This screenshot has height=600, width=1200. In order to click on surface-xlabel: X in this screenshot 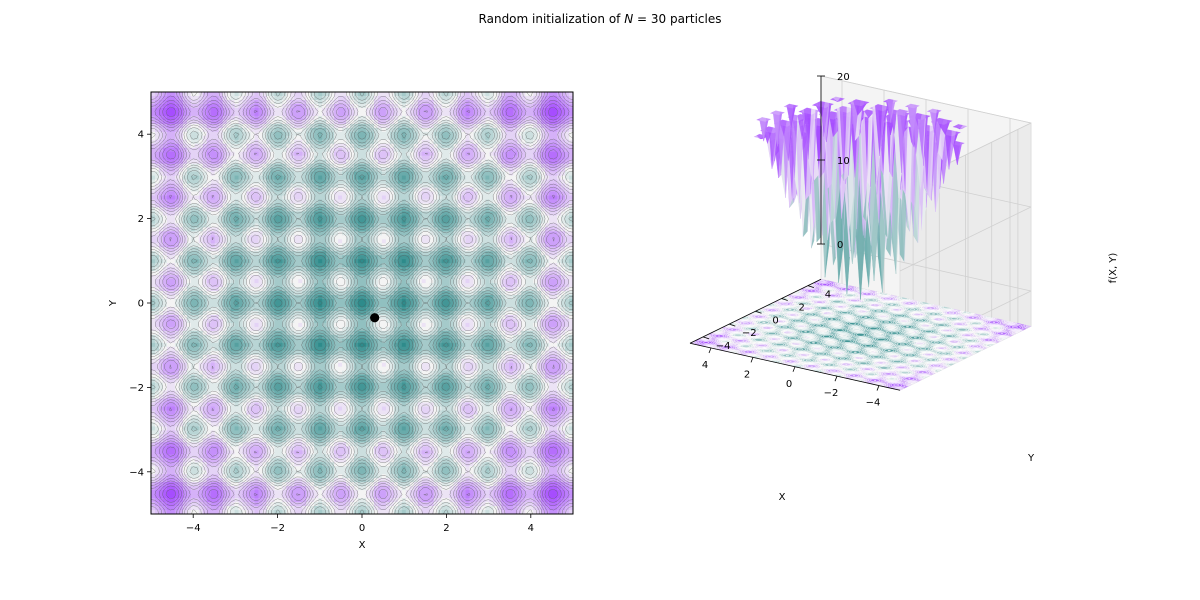, I will do `click(782, 497)`.